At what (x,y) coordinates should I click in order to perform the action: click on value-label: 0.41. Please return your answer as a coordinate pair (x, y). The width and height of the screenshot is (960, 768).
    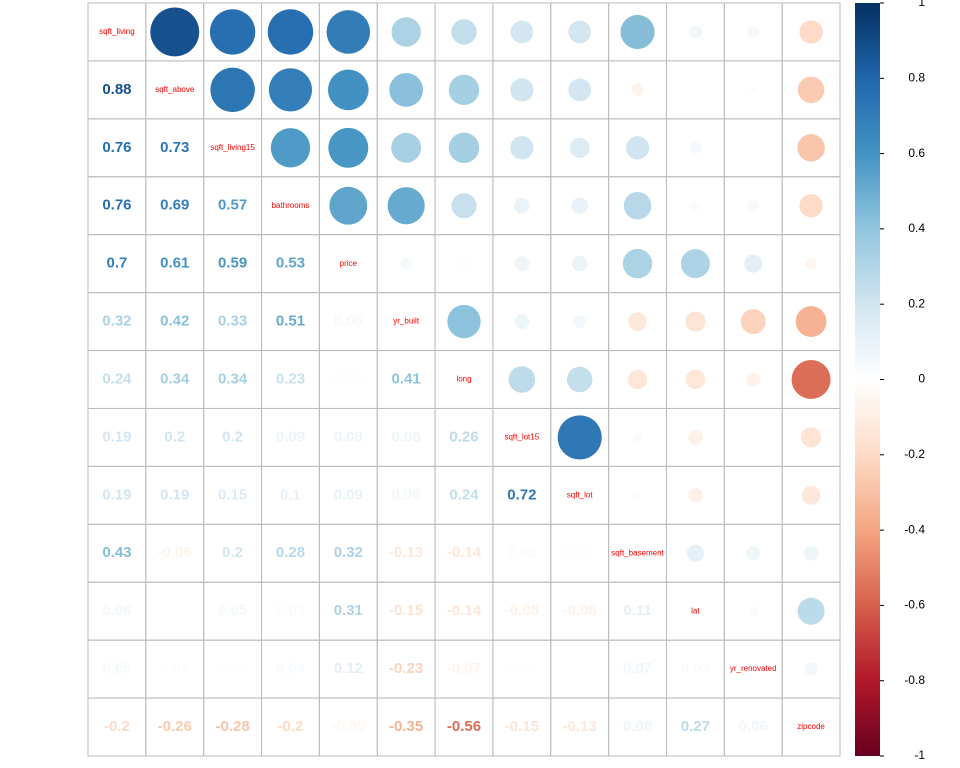
    Looking at the image, I should click on (406, 378).